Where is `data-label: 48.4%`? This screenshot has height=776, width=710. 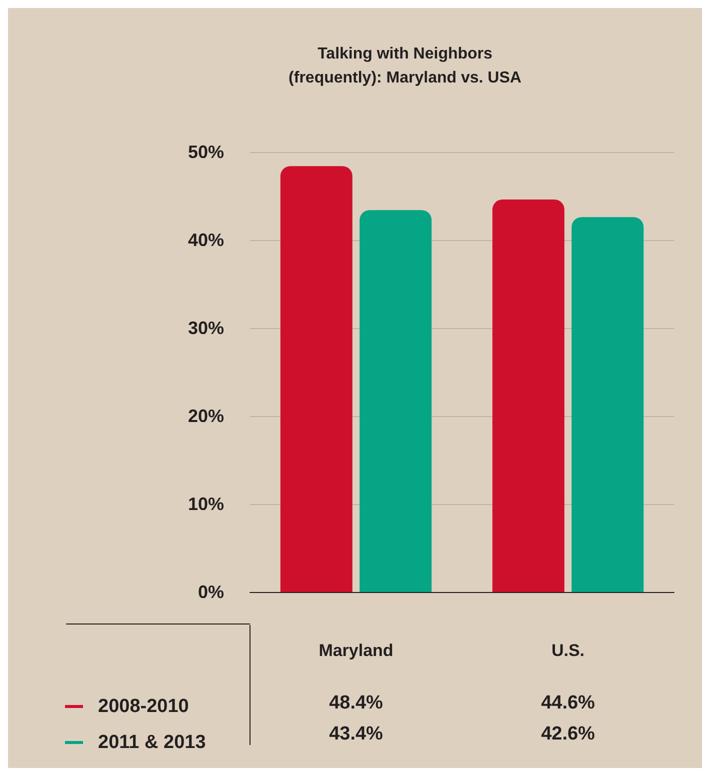
data-label: 48.4% is located at coordinates (356, 703).